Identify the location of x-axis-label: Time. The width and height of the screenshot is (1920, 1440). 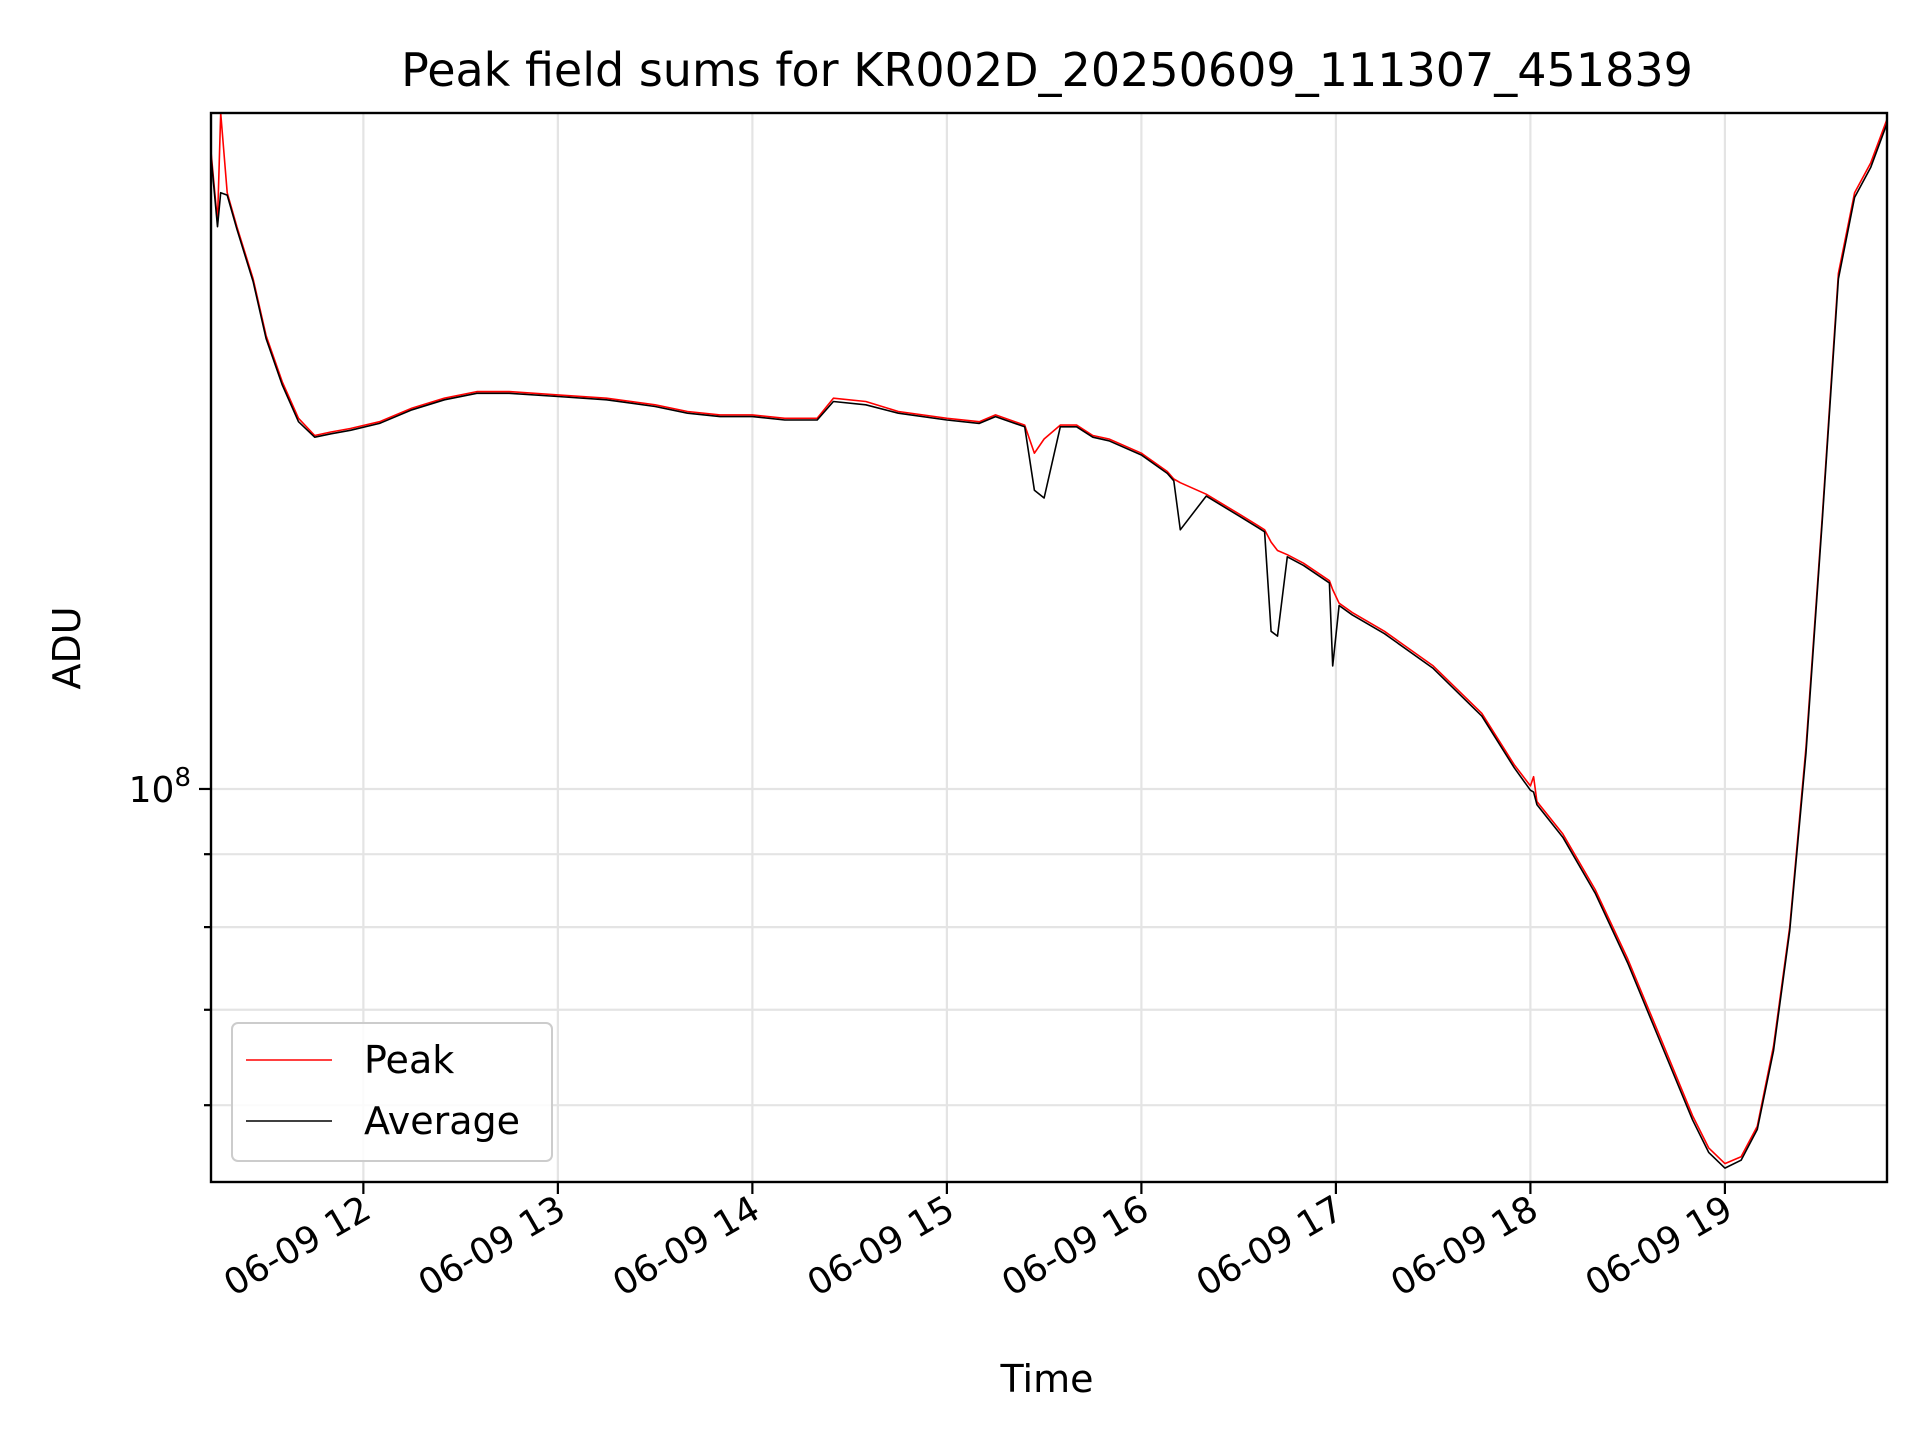
(1047, 1379).